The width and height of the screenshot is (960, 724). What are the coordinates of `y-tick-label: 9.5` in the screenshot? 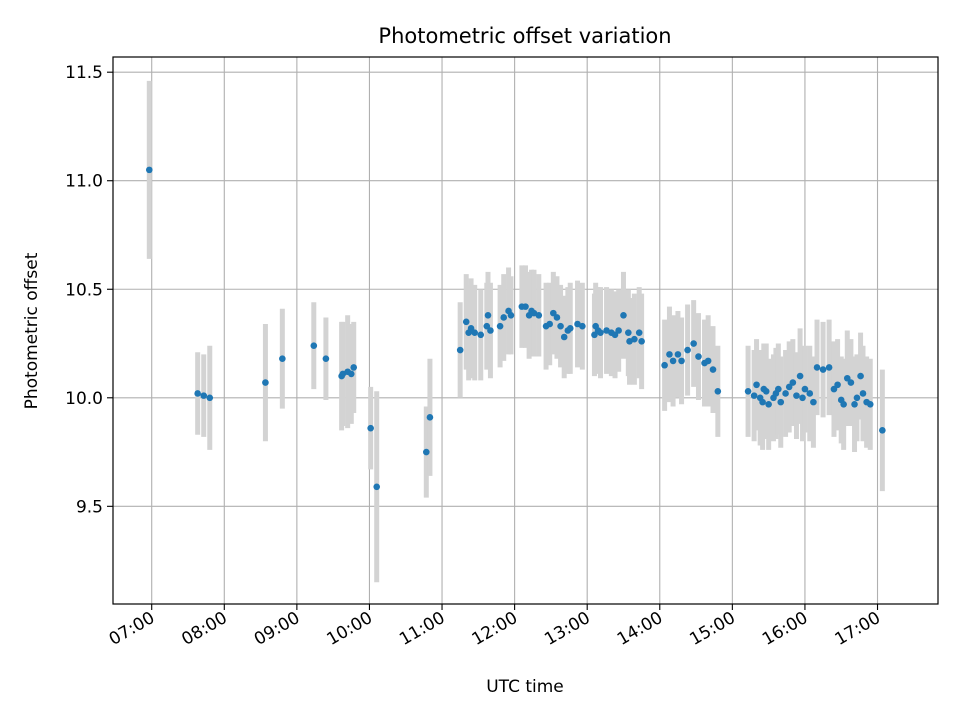 It's located at (89, 507).